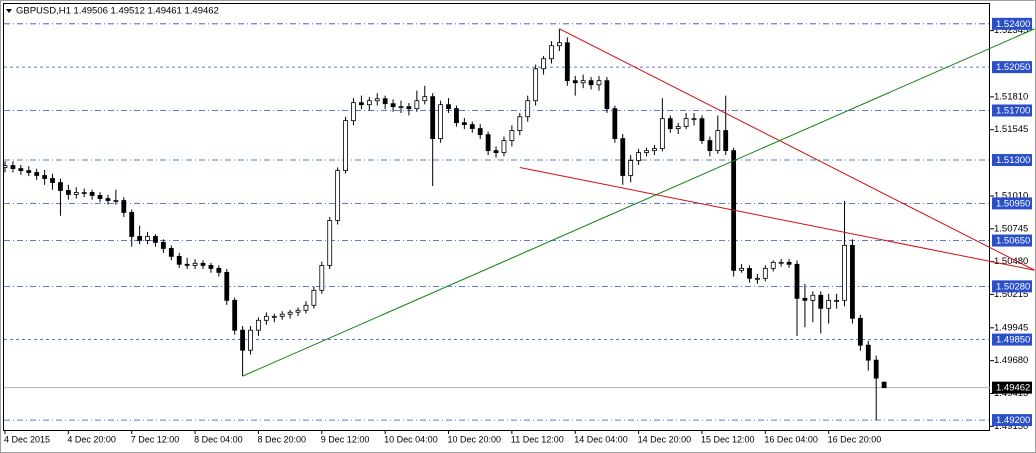 This screenshot has height=453, width=1036. I want to click on y-tick-label: 1.51010, so click(1011, 195).